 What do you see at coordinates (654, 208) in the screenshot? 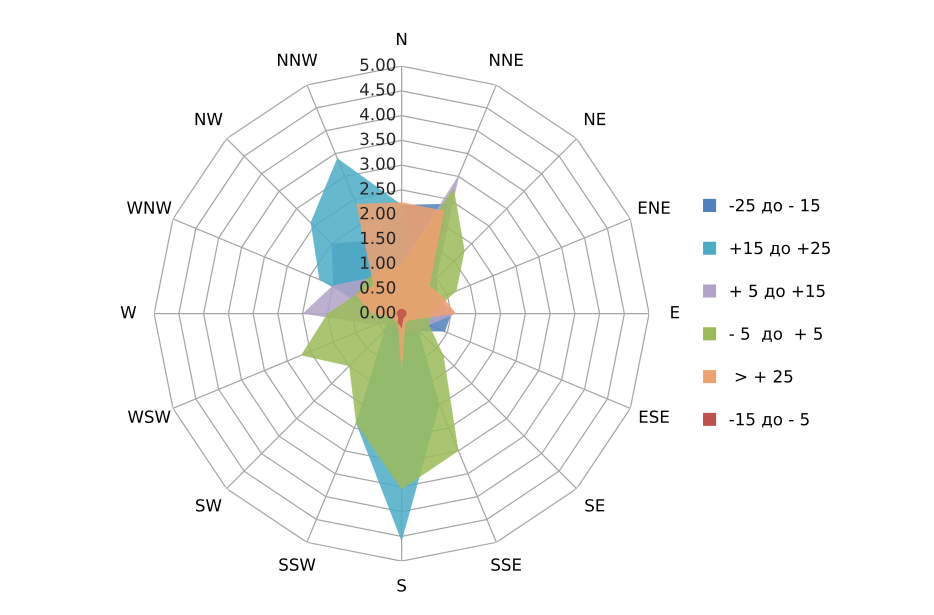
I see `spoke-label: ENE` at bounding box center [654, 208].